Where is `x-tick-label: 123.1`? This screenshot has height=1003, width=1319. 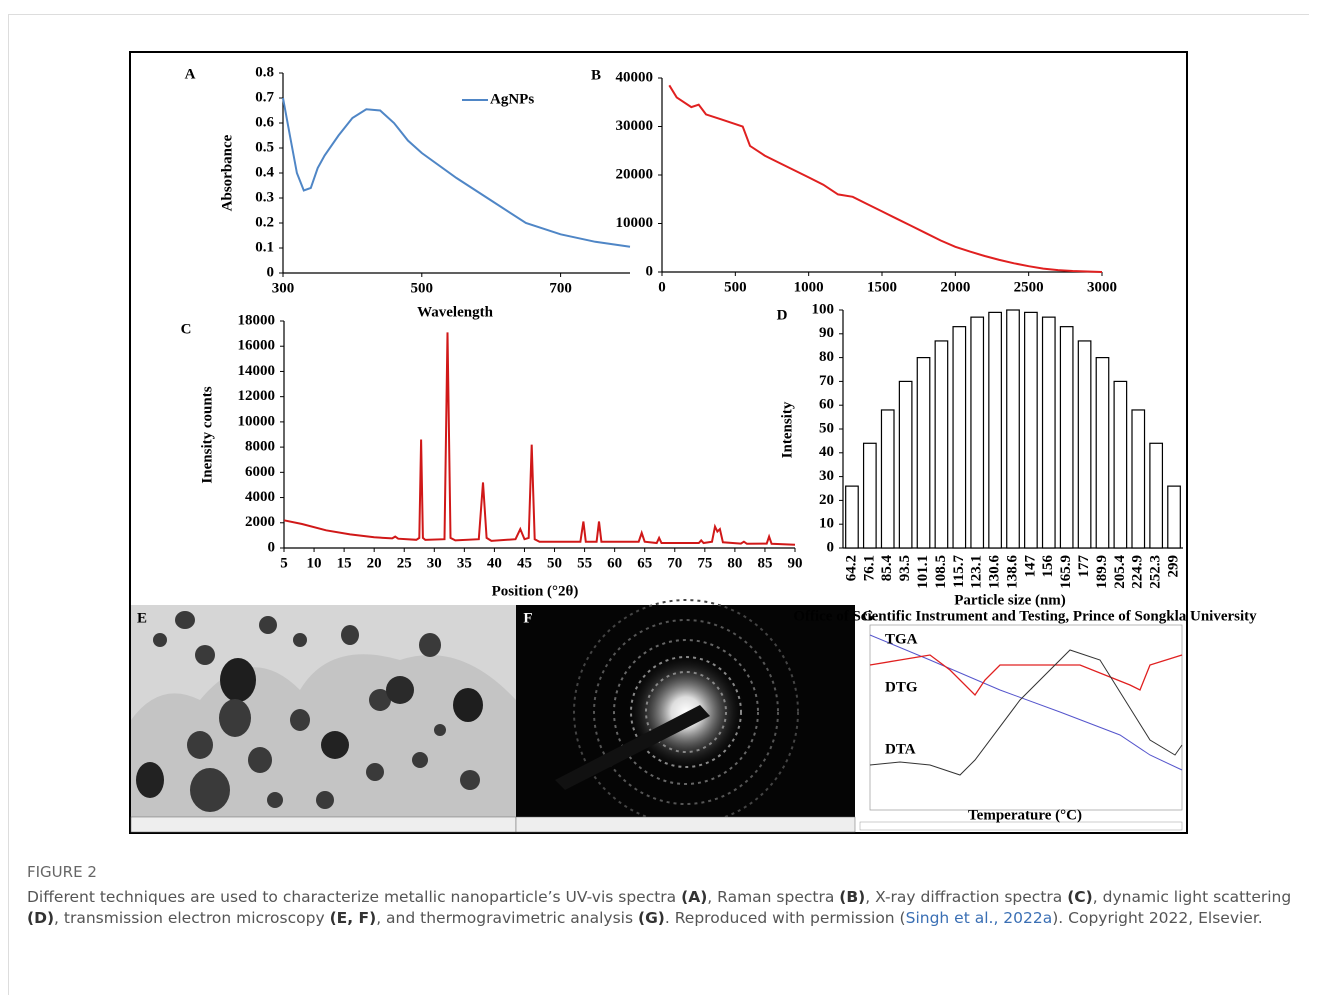 x-tick-label: 123.1 is located at coordinates (977, 572).